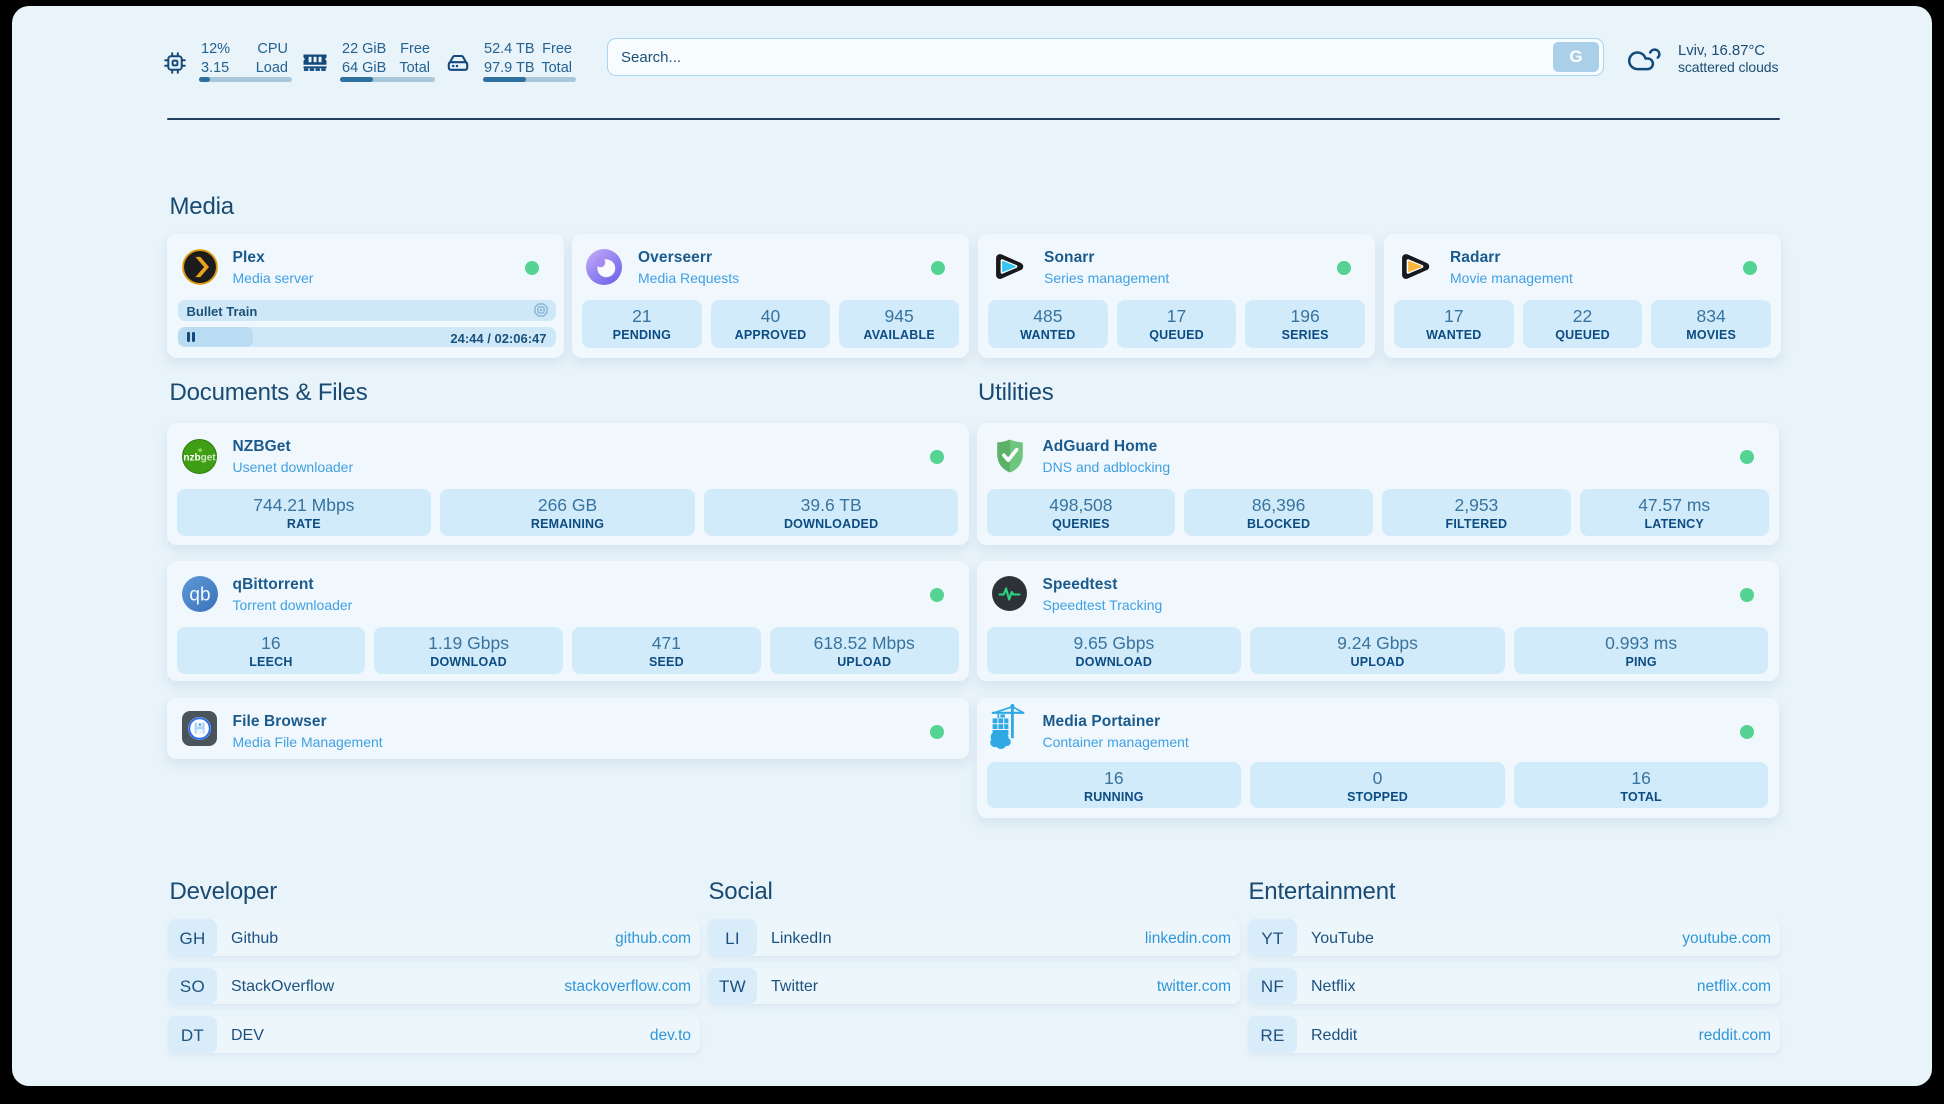 Image resolution: width=1944 pixels, height=1104 pixels. Describe the element at coordinates (199, 595) in the screenshot. I see `svg-text: qb` at that location.